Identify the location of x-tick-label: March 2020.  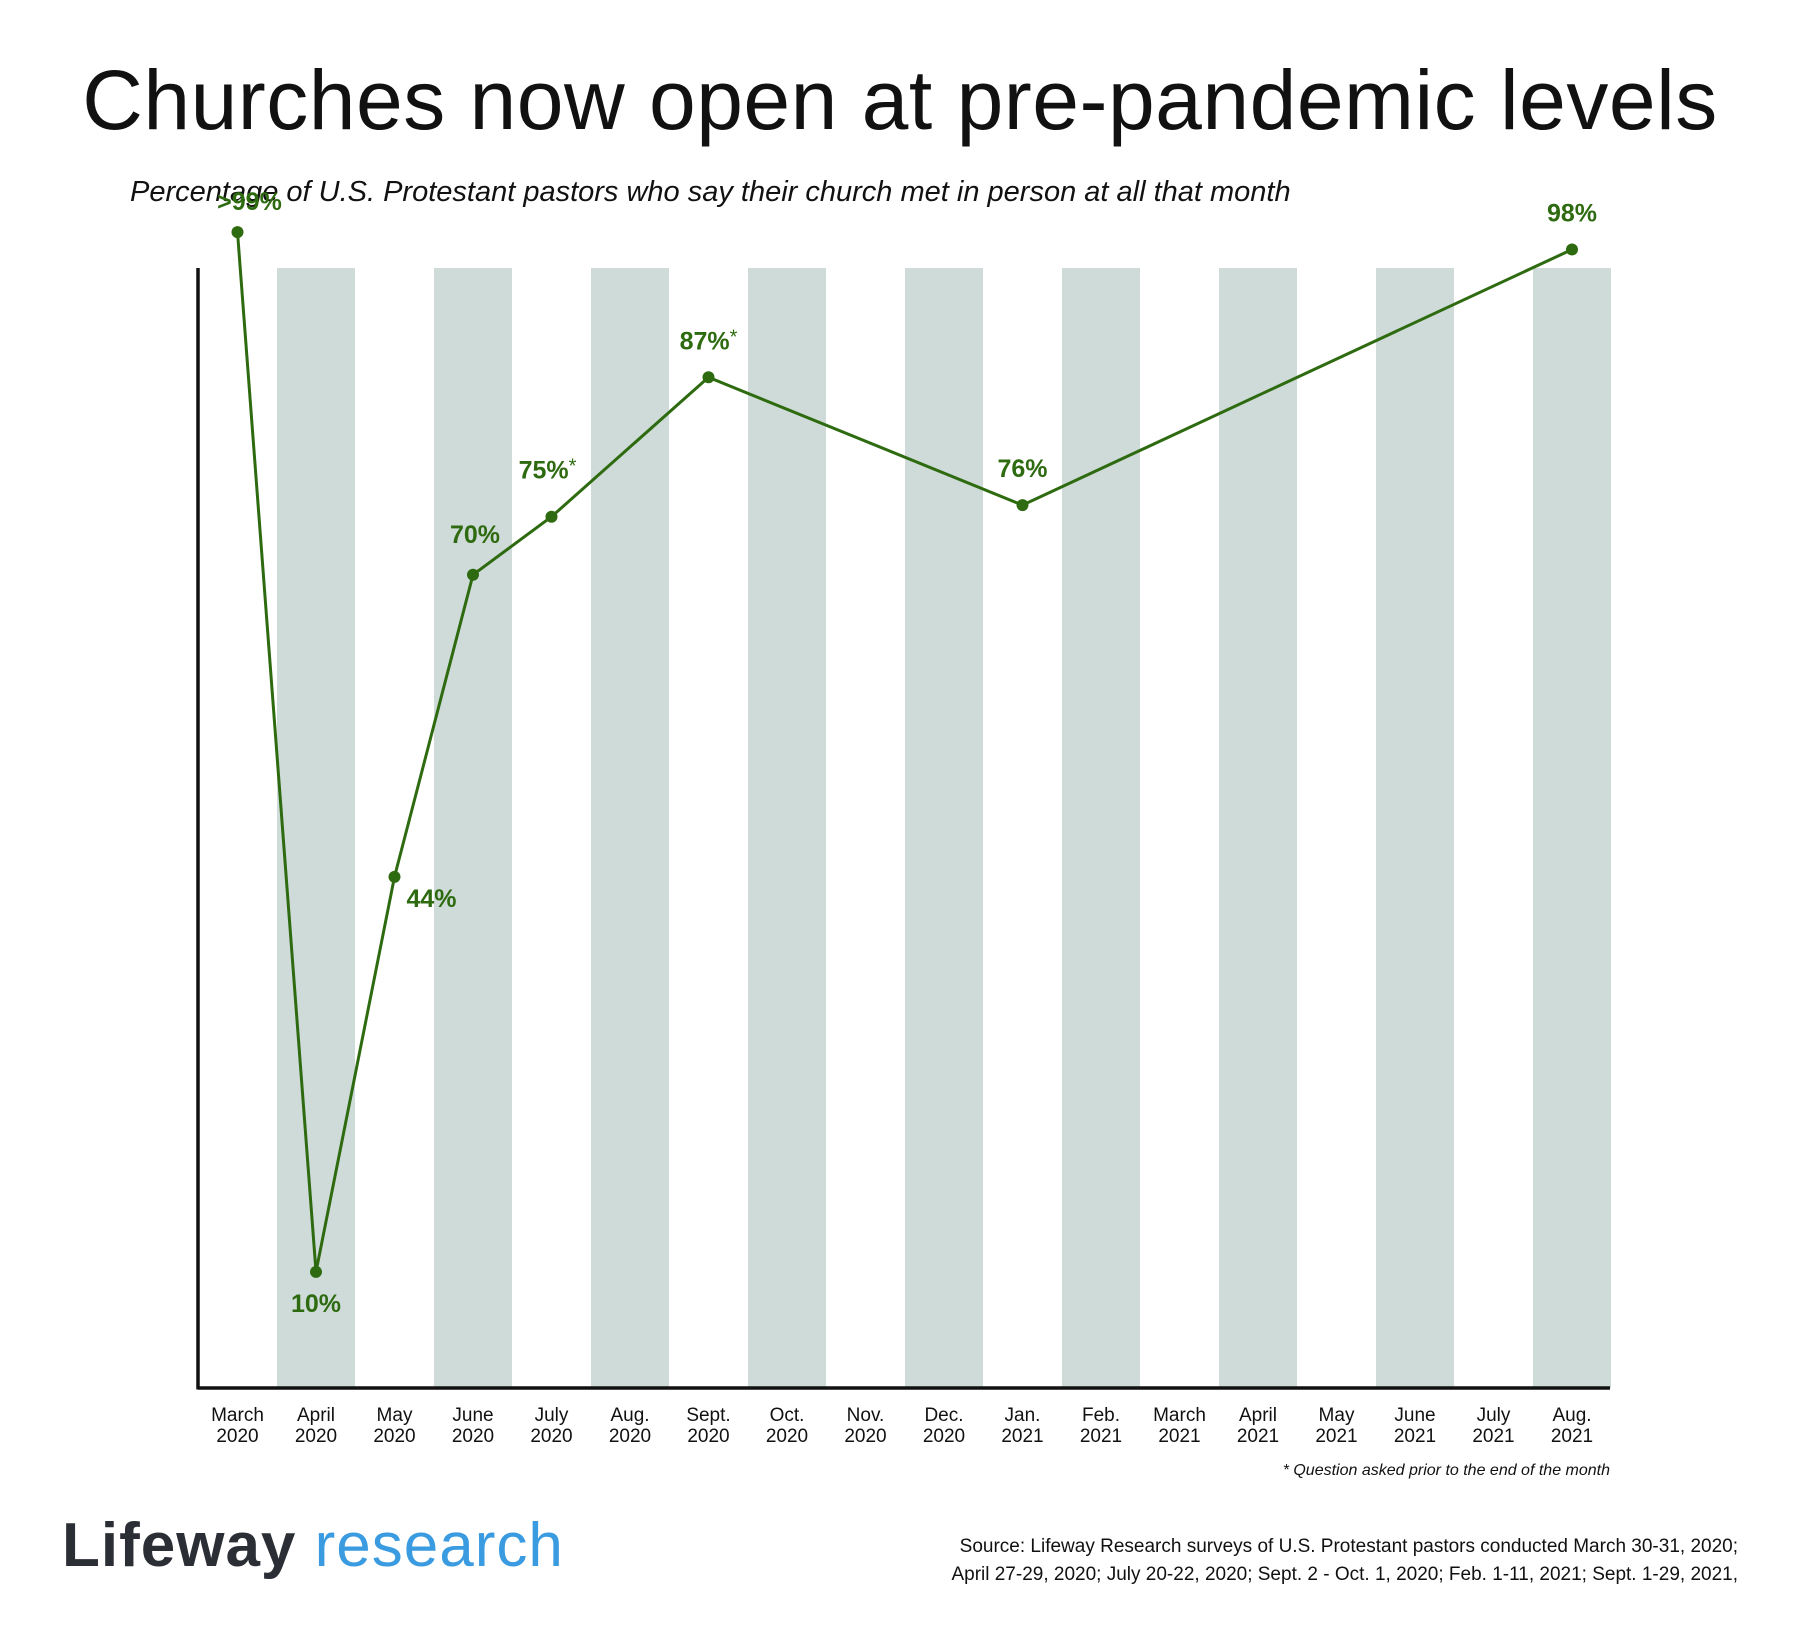
(237, 1426).